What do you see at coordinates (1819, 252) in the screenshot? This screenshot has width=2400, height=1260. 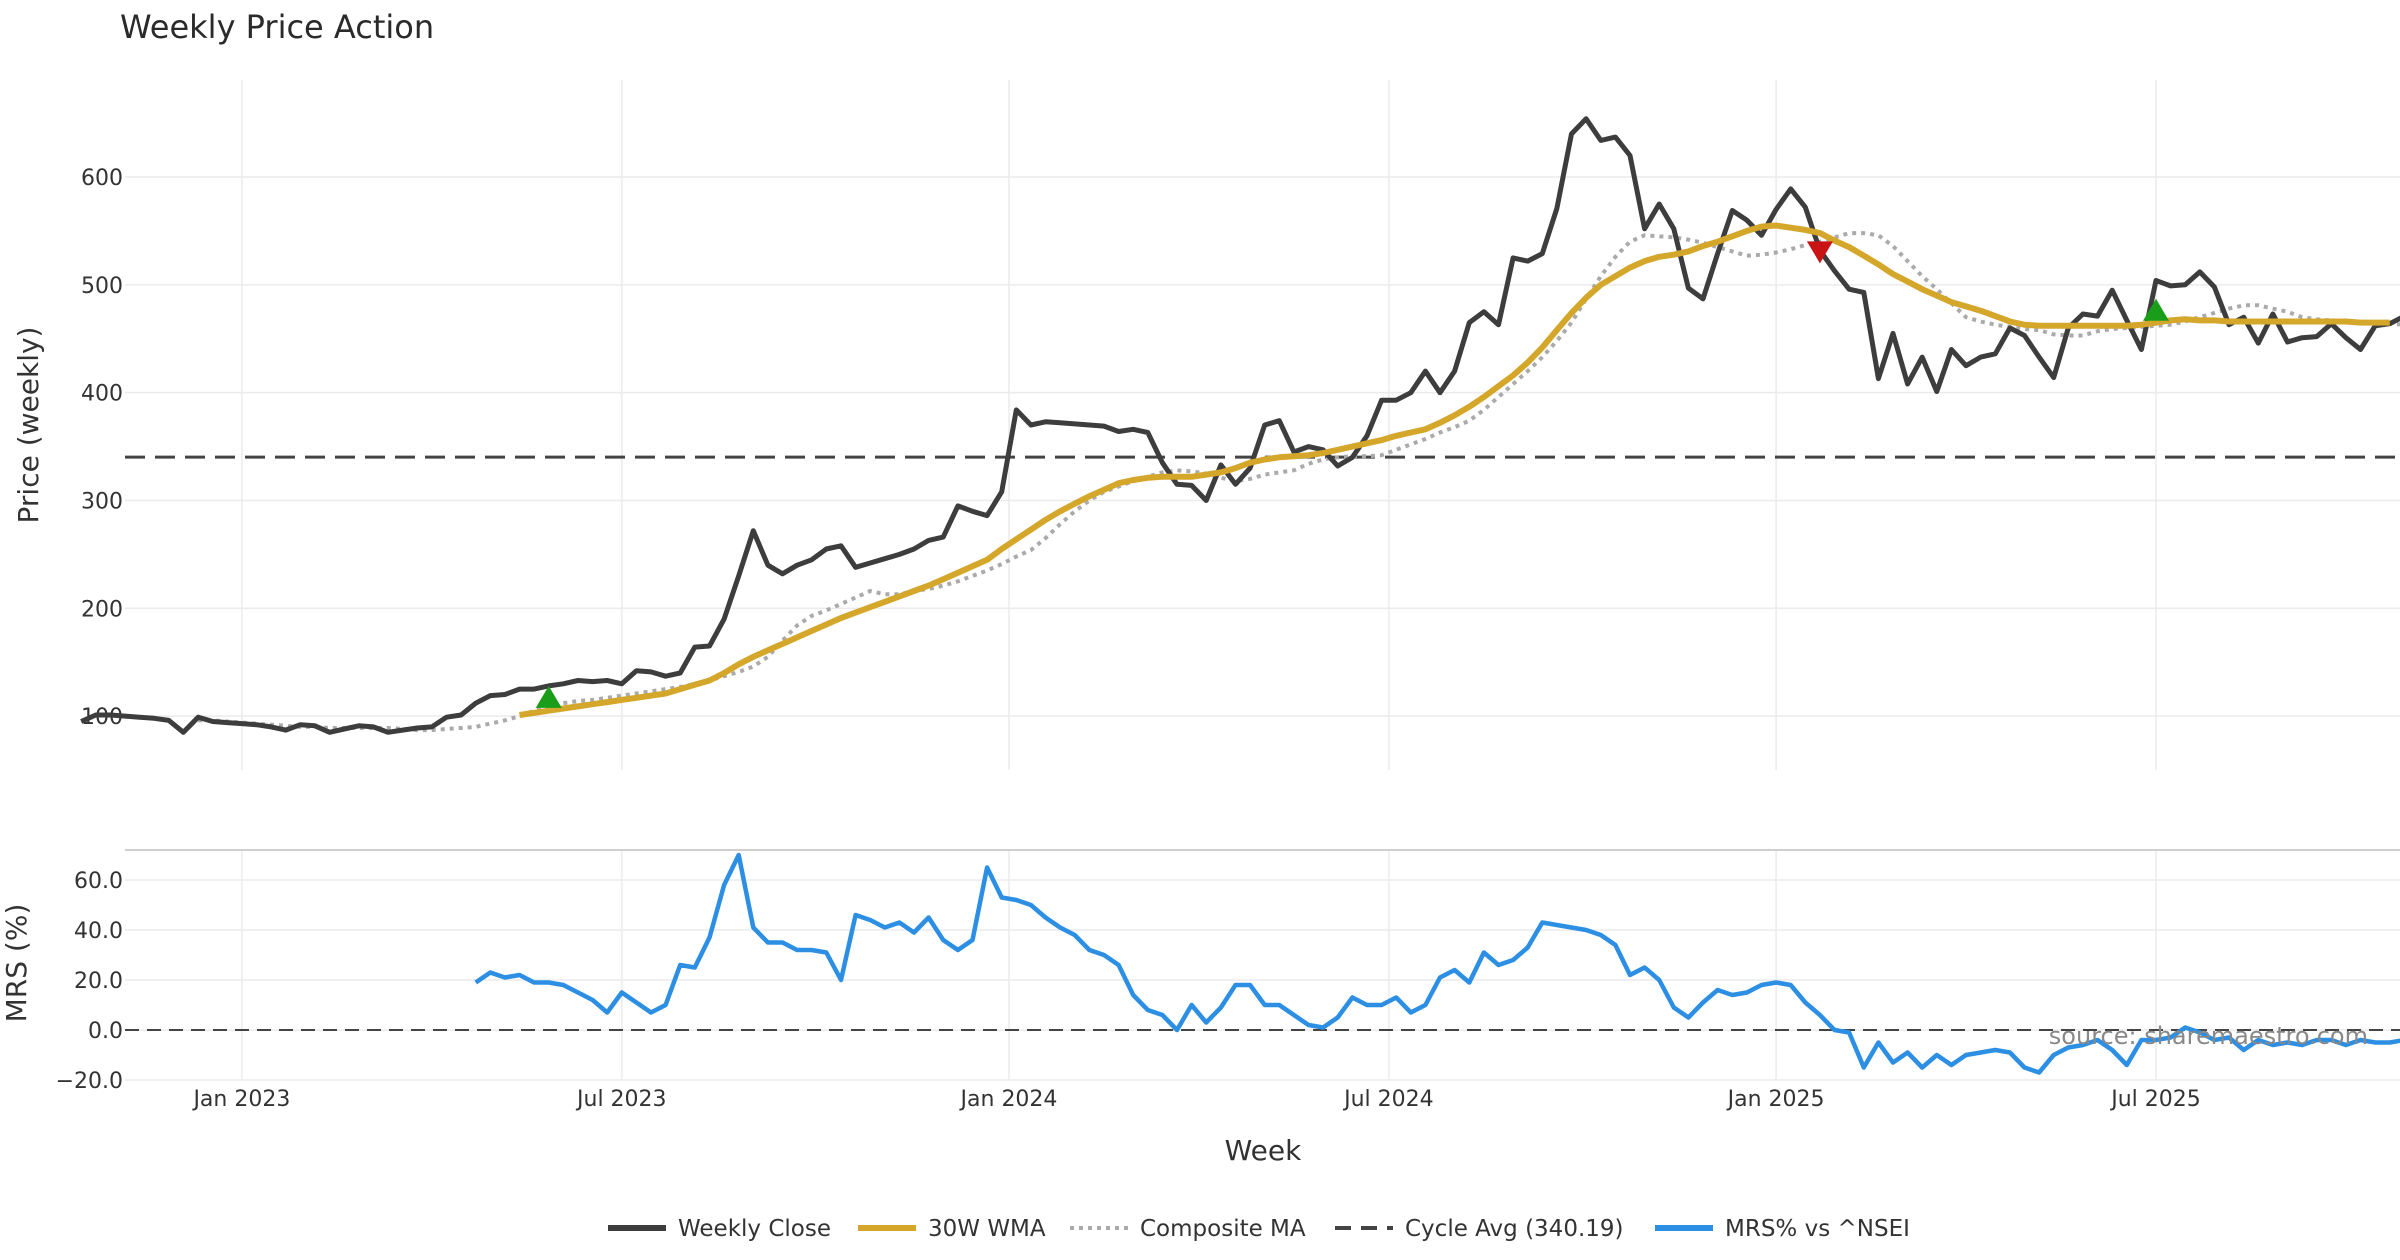 I see `sell-signal-marker` at bounding box center [1819, 252].